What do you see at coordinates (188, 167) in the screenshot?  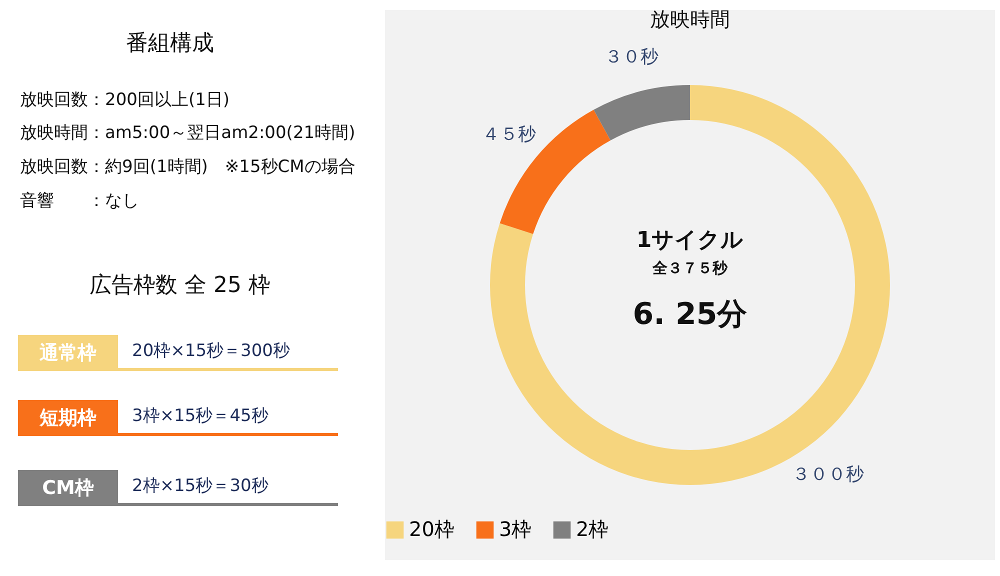 I see `text: 放映回数：約9回(1時間) ※15秒CMの場合` at bounding box center [188, 167].